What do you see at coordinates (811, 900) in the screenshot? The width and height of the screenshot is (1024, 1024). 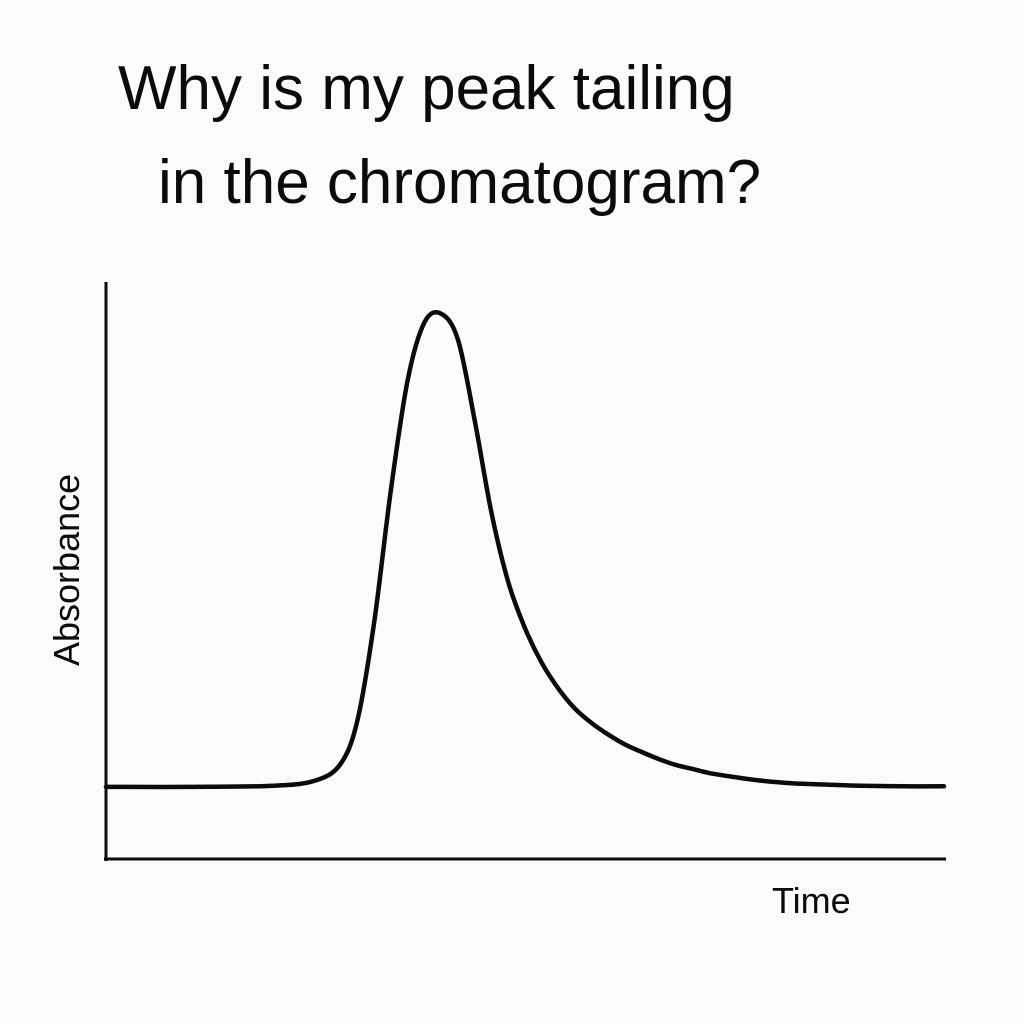 I see `x-axis-label: Time` at bounding box center [811, 900].